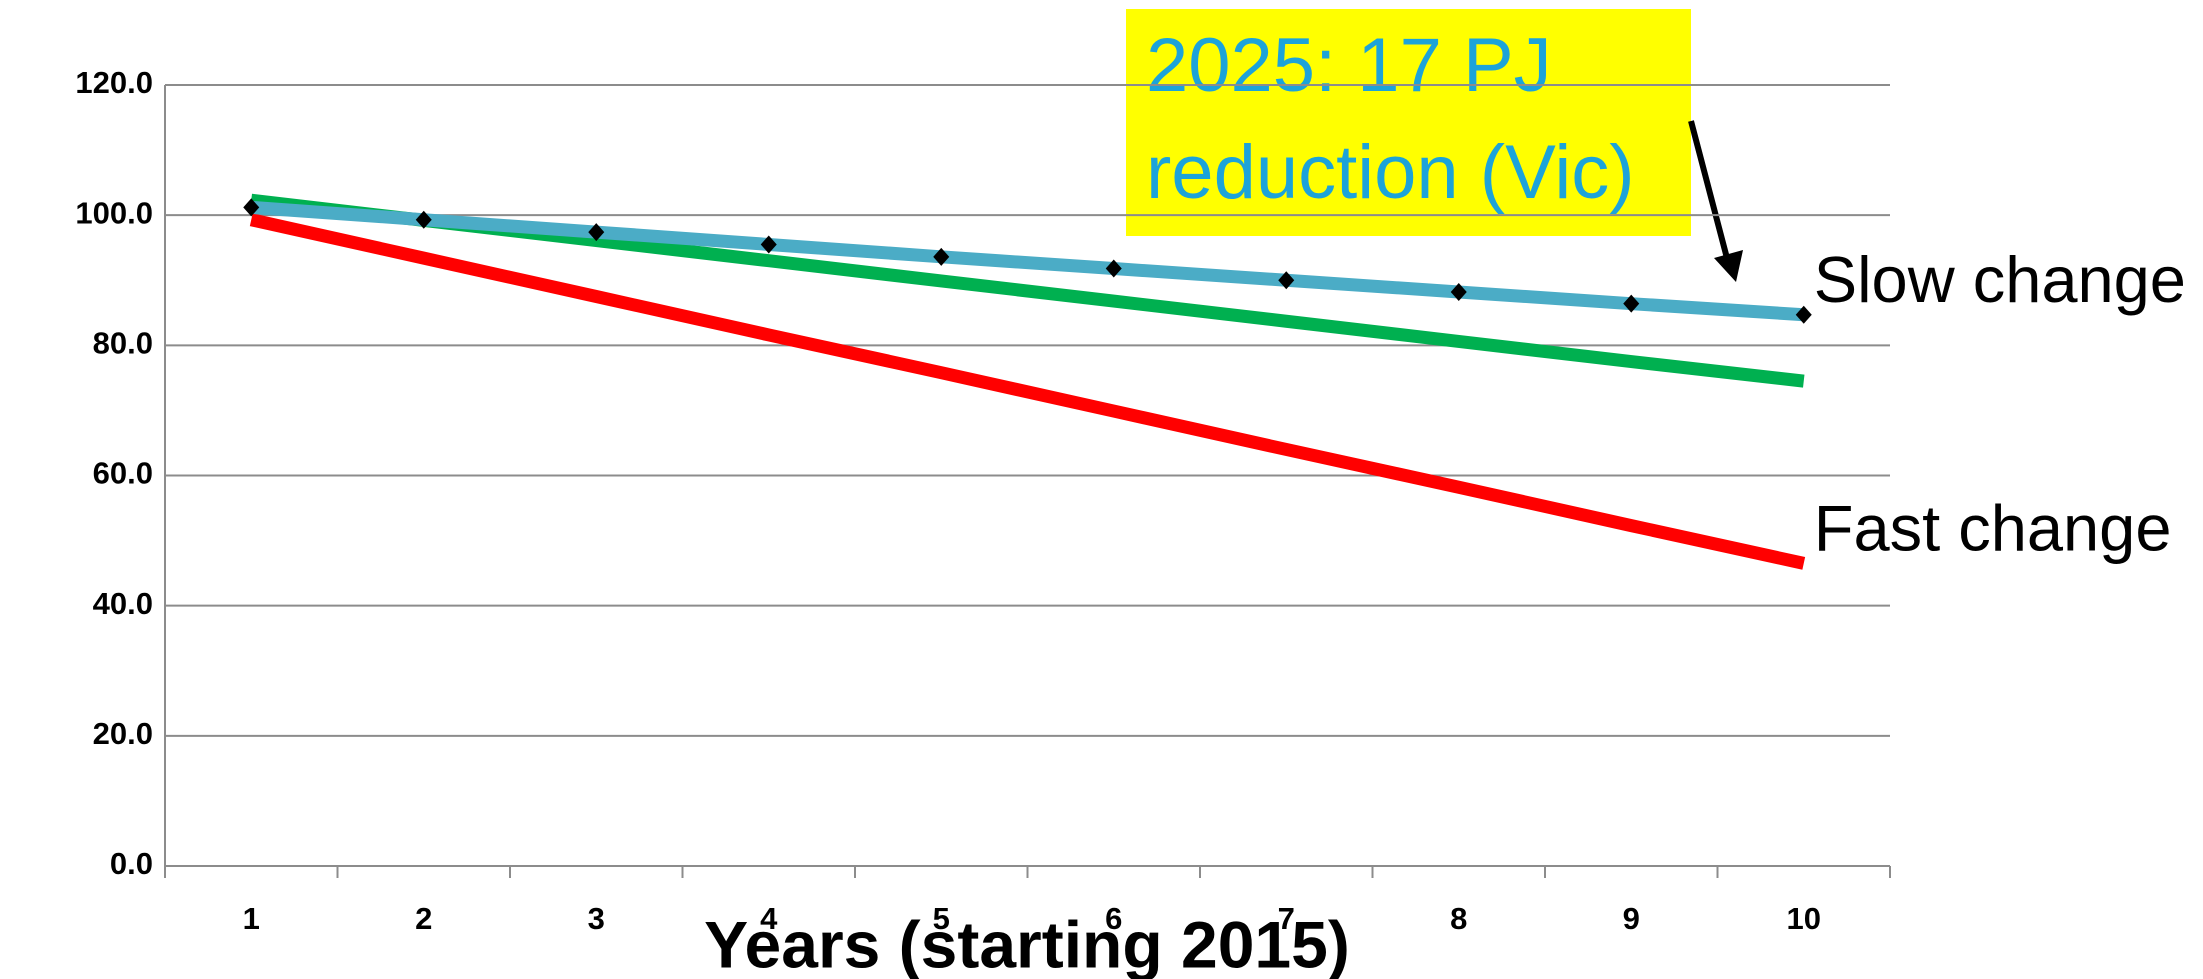 The image size is (2203, 979). What do you see at coordinates (123, 733) in the screenshot?
I see `y-tick-label: 20.0` at bounding box center [123, 733].